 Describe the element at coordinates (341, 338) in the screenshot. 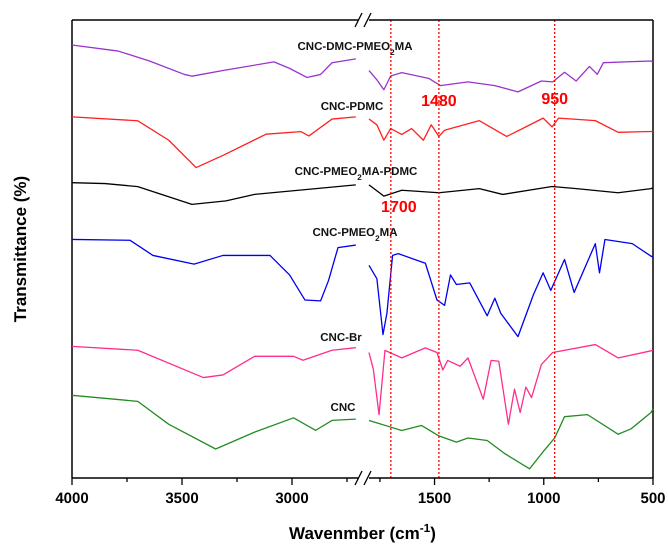

I see `series-label: CNC-Br` at that location.